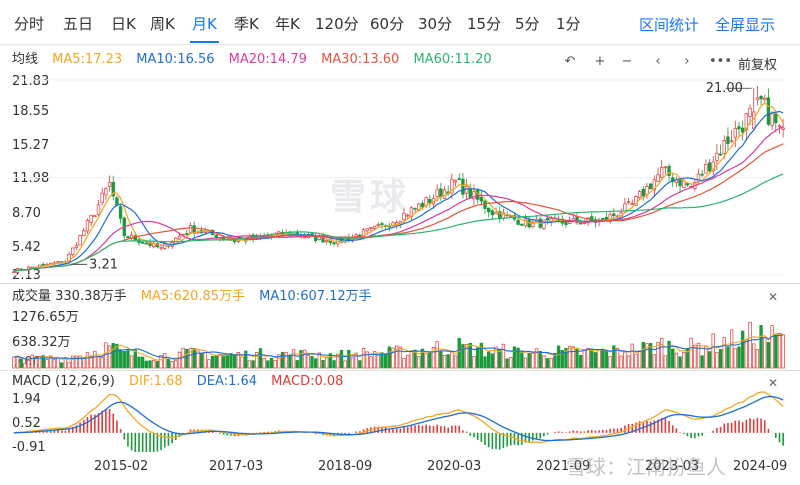  Describe the element at coordinates (204, 29) in the screenshot. I see `tab-month-k: 月K` at that location.